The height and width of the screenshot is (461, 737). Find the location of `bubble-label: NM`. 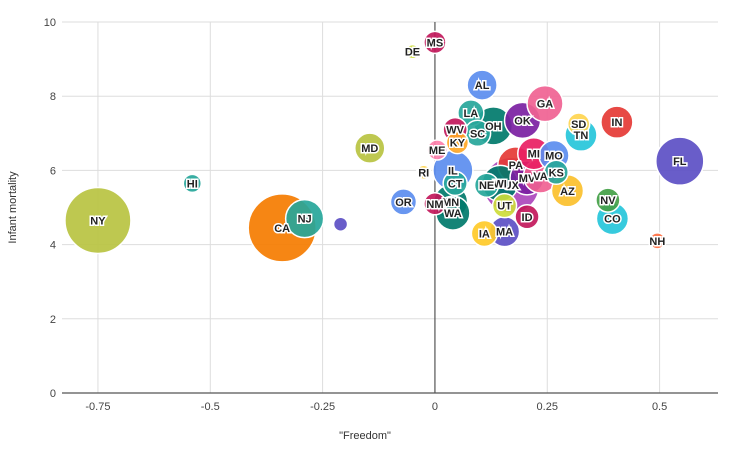

bubble-label: NM is located at coordinates (434, 205).